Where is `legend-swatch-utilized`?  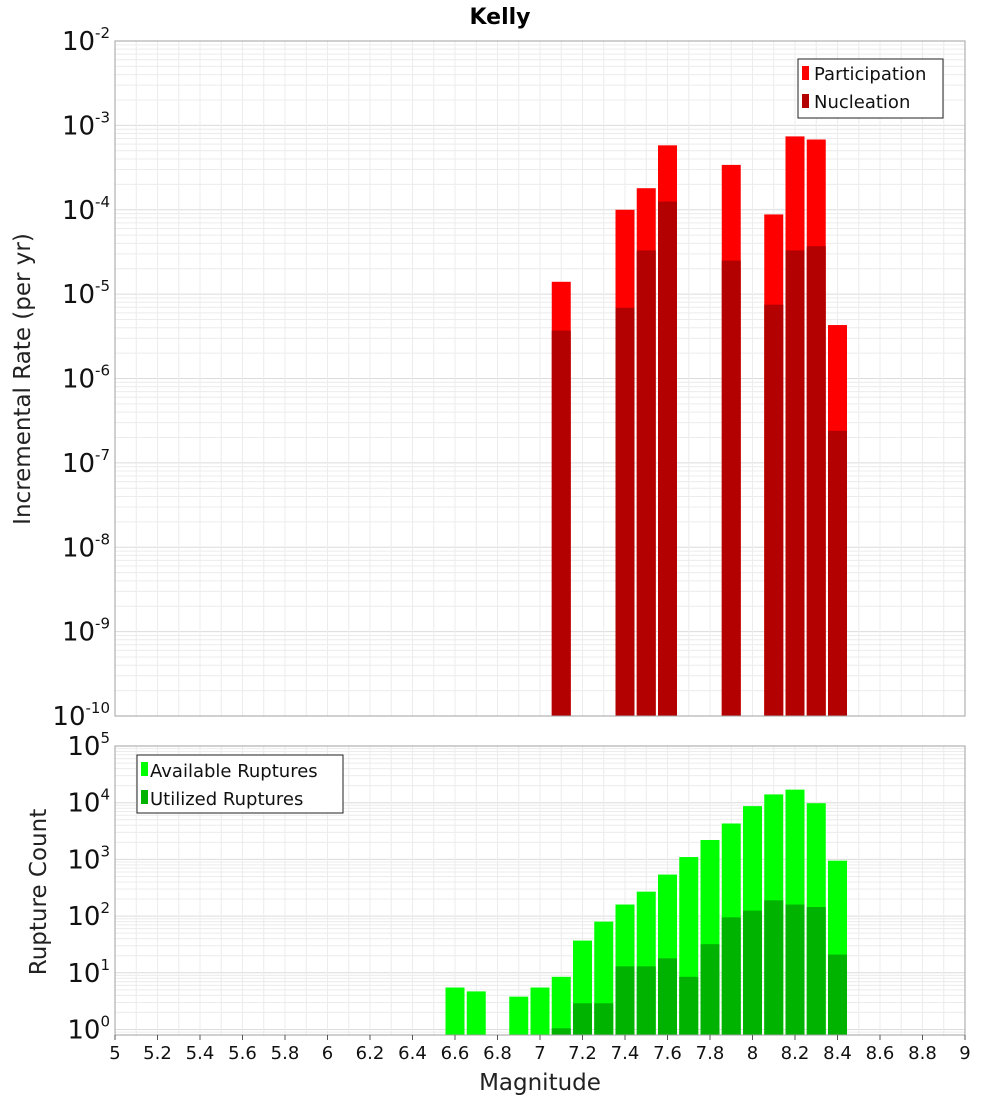 legend-swatch-utilized is located at coordinates (144, 797).